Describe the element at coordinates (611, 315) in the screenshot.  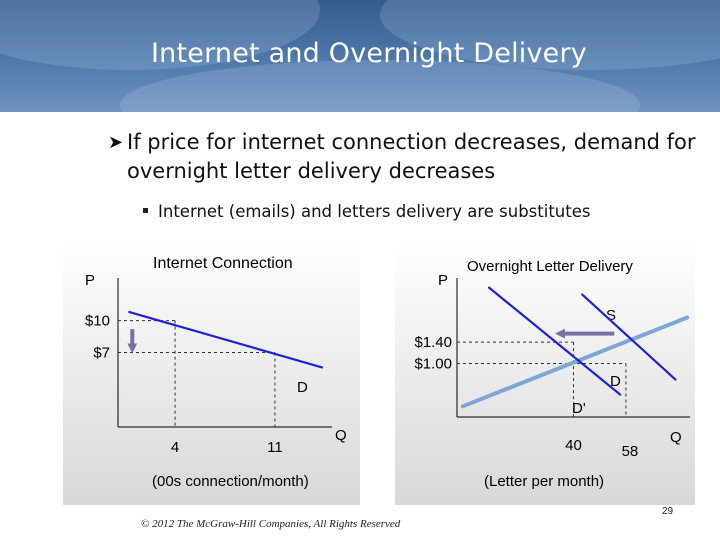
I see `series-label: S` at that location.